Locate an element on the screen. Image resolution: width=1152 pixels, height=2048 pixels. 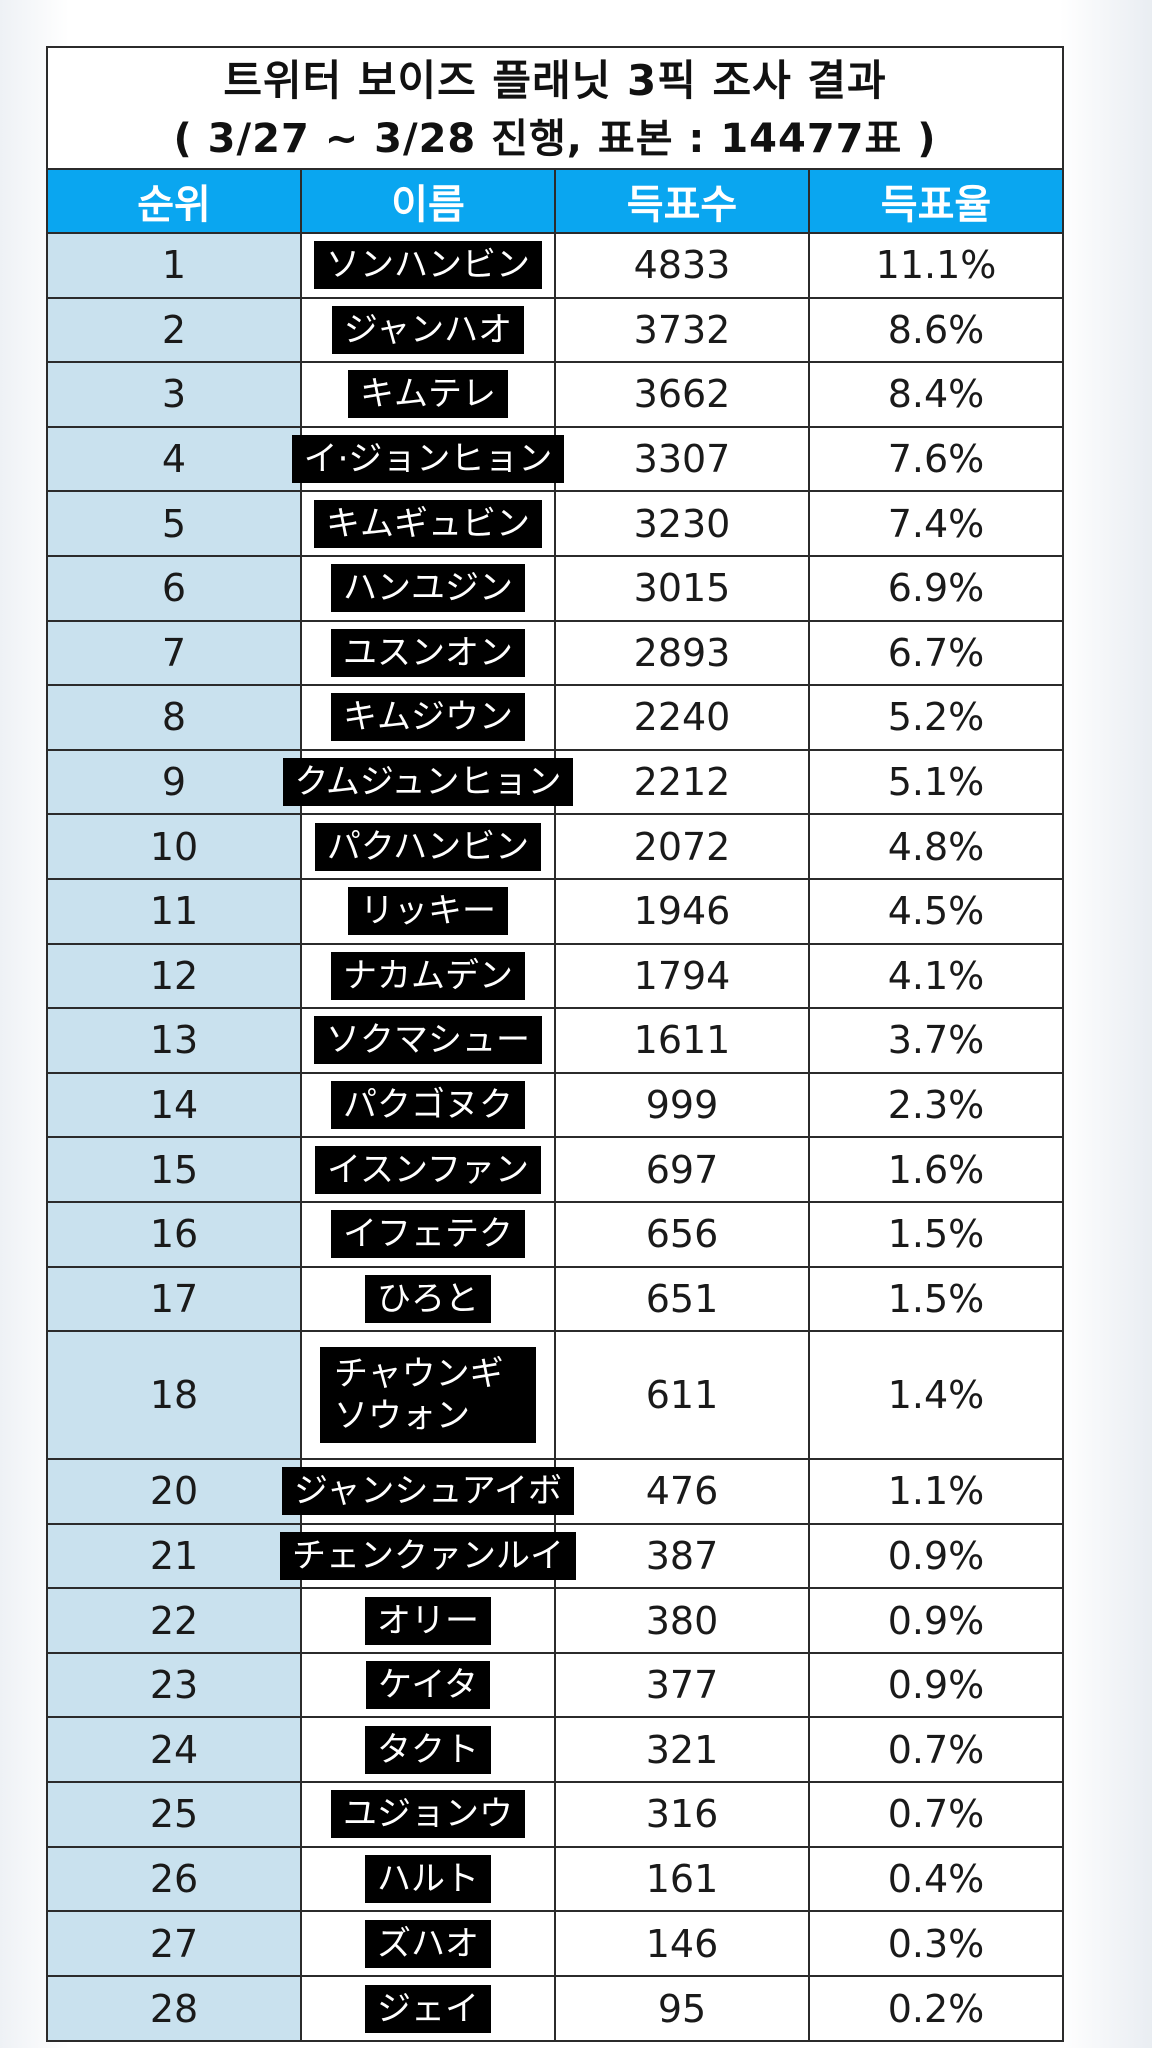
name-label: タクト is located at coordinates (428, 1749).